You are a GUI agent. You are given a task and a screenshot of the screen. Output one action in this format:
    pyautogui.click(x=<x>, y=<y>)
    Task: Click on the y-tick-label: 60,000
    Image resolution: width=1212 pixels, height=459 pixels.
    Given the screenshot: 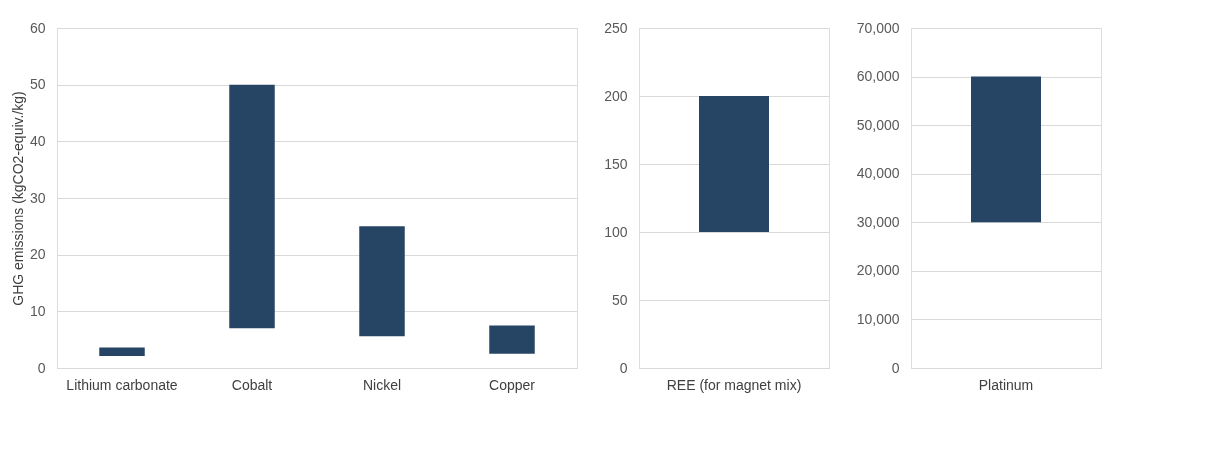 What is the action you would take?
    pyautogui.click(x=878, y=76)
    